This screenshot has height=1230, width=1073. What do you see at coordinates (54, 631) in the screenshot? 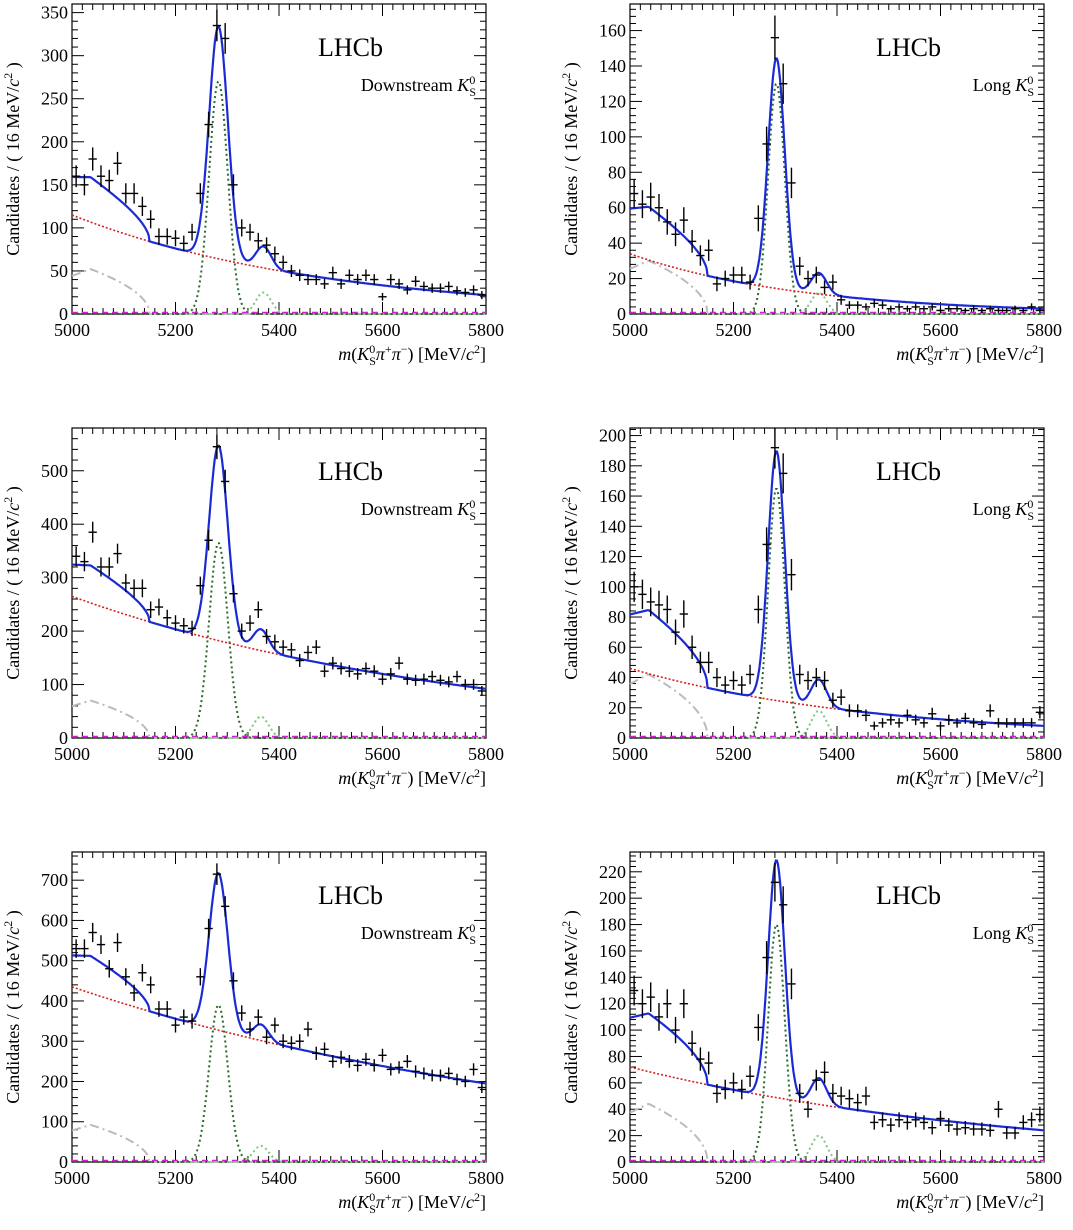
I see `y-tick-label: 200` at bounding box center [54, 631].